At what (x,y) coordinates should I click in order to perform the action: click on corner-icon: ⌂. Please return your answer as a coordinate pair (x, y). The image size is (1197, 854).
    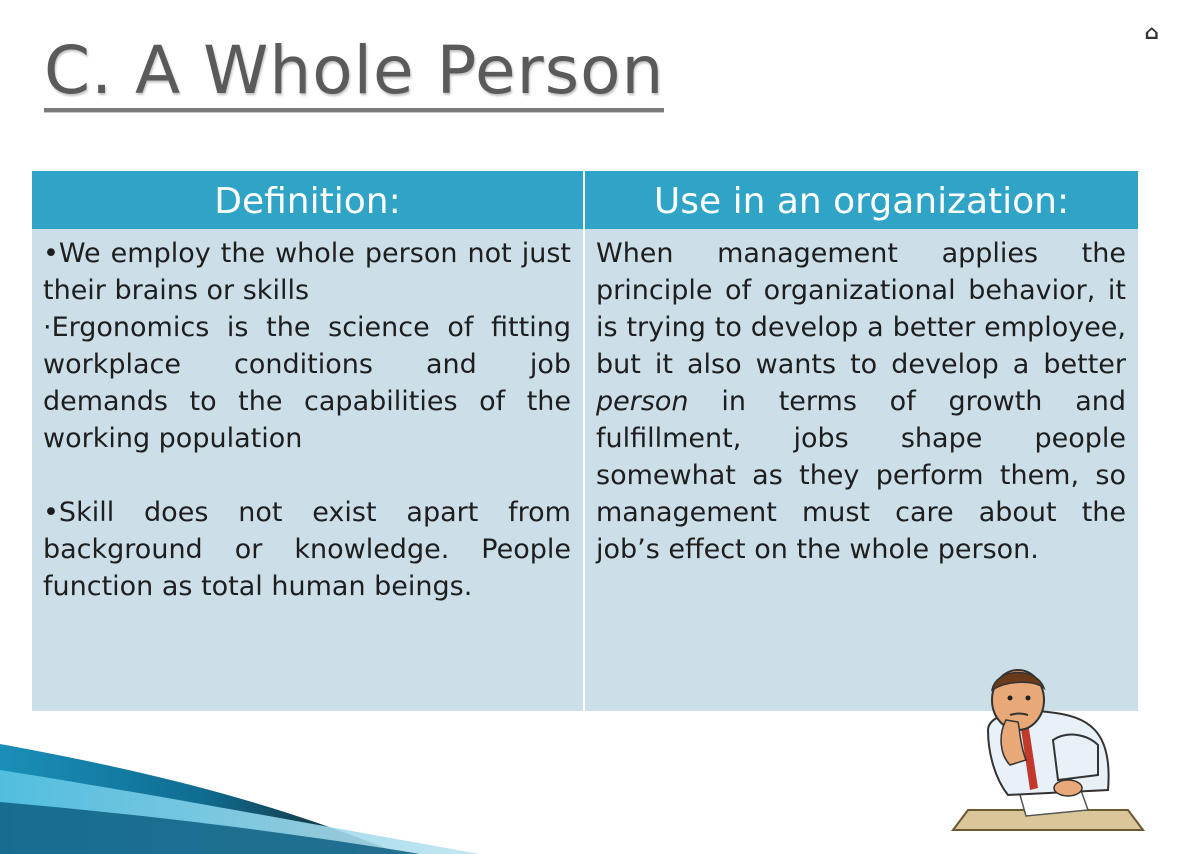
    Looking at the image, I should click on (1151, 32).